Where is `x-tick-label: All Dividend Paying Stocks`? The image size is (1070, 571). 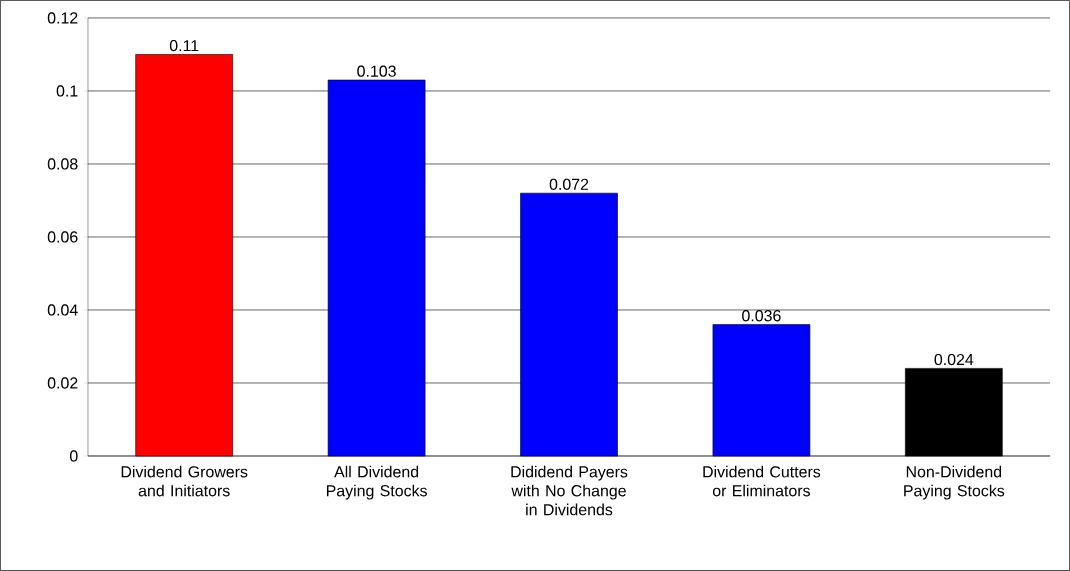
x-tick-label: All Dividend Paying Stocks is located at coordinates (376, 482).